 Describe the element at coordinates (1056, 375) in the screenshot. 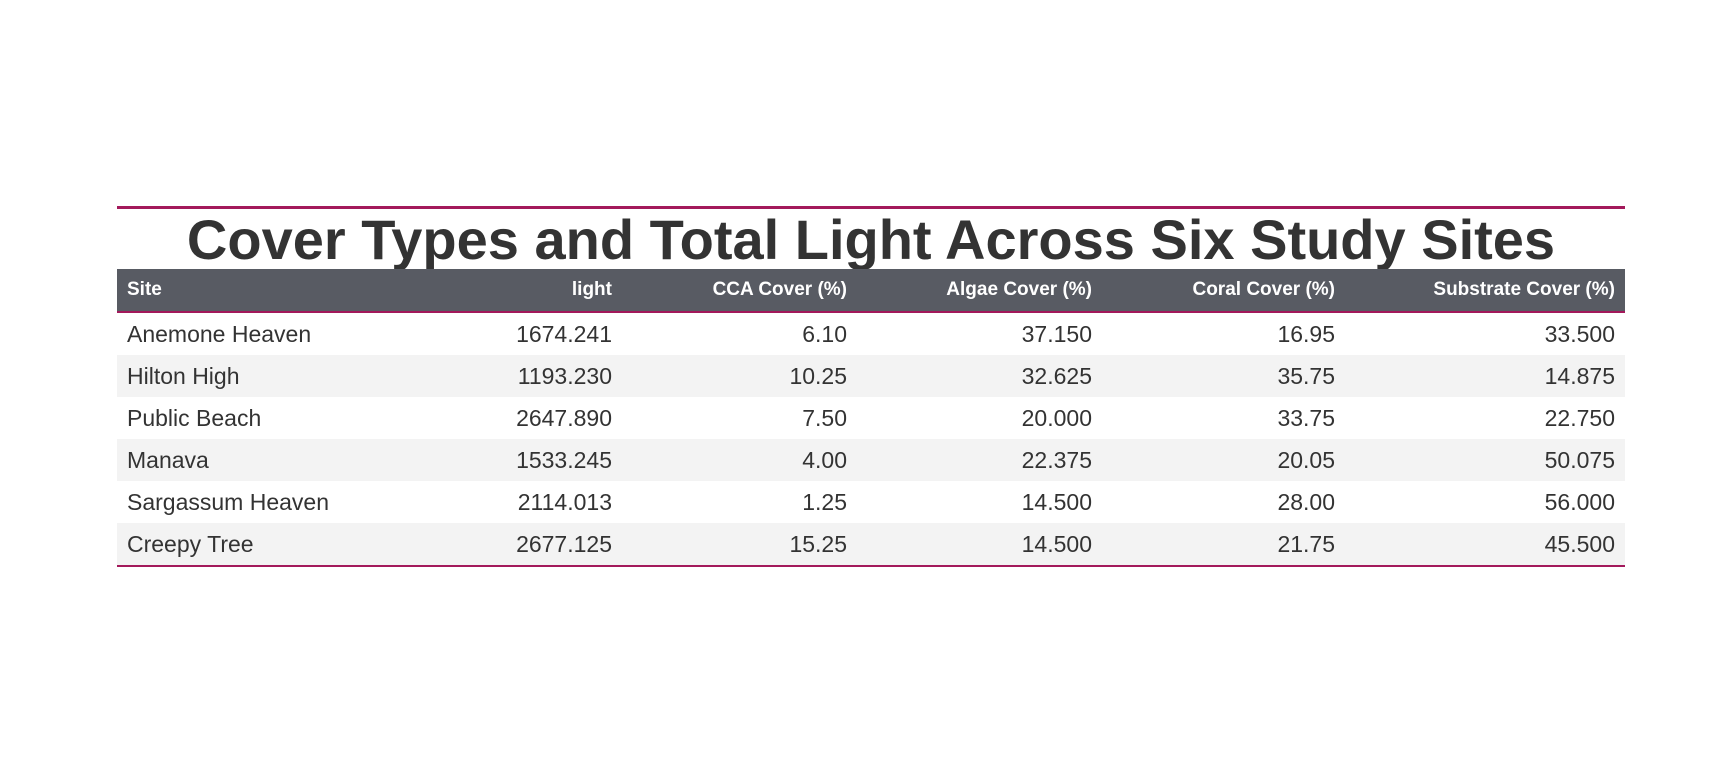

I see `value-cell: 32.625` at that location.